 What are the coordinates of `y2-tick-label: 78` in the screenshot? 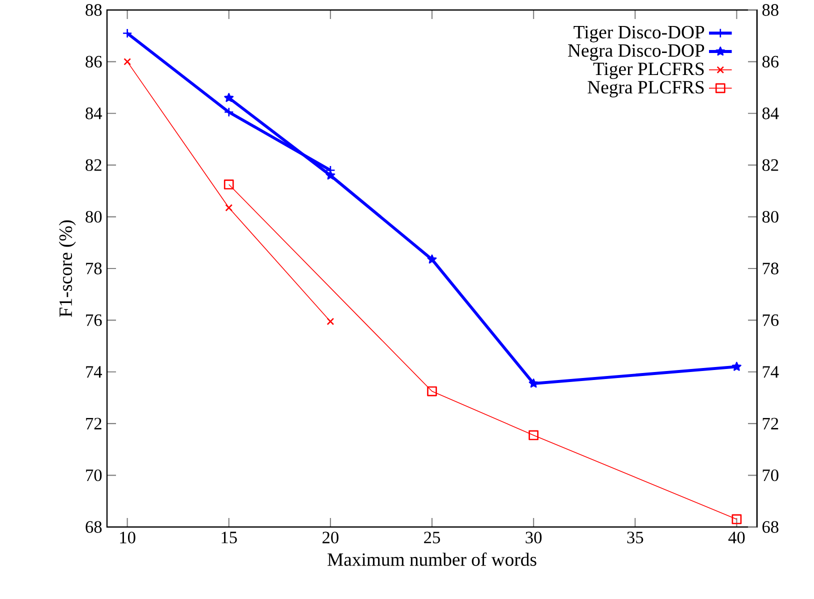 It's located at (770, 268).